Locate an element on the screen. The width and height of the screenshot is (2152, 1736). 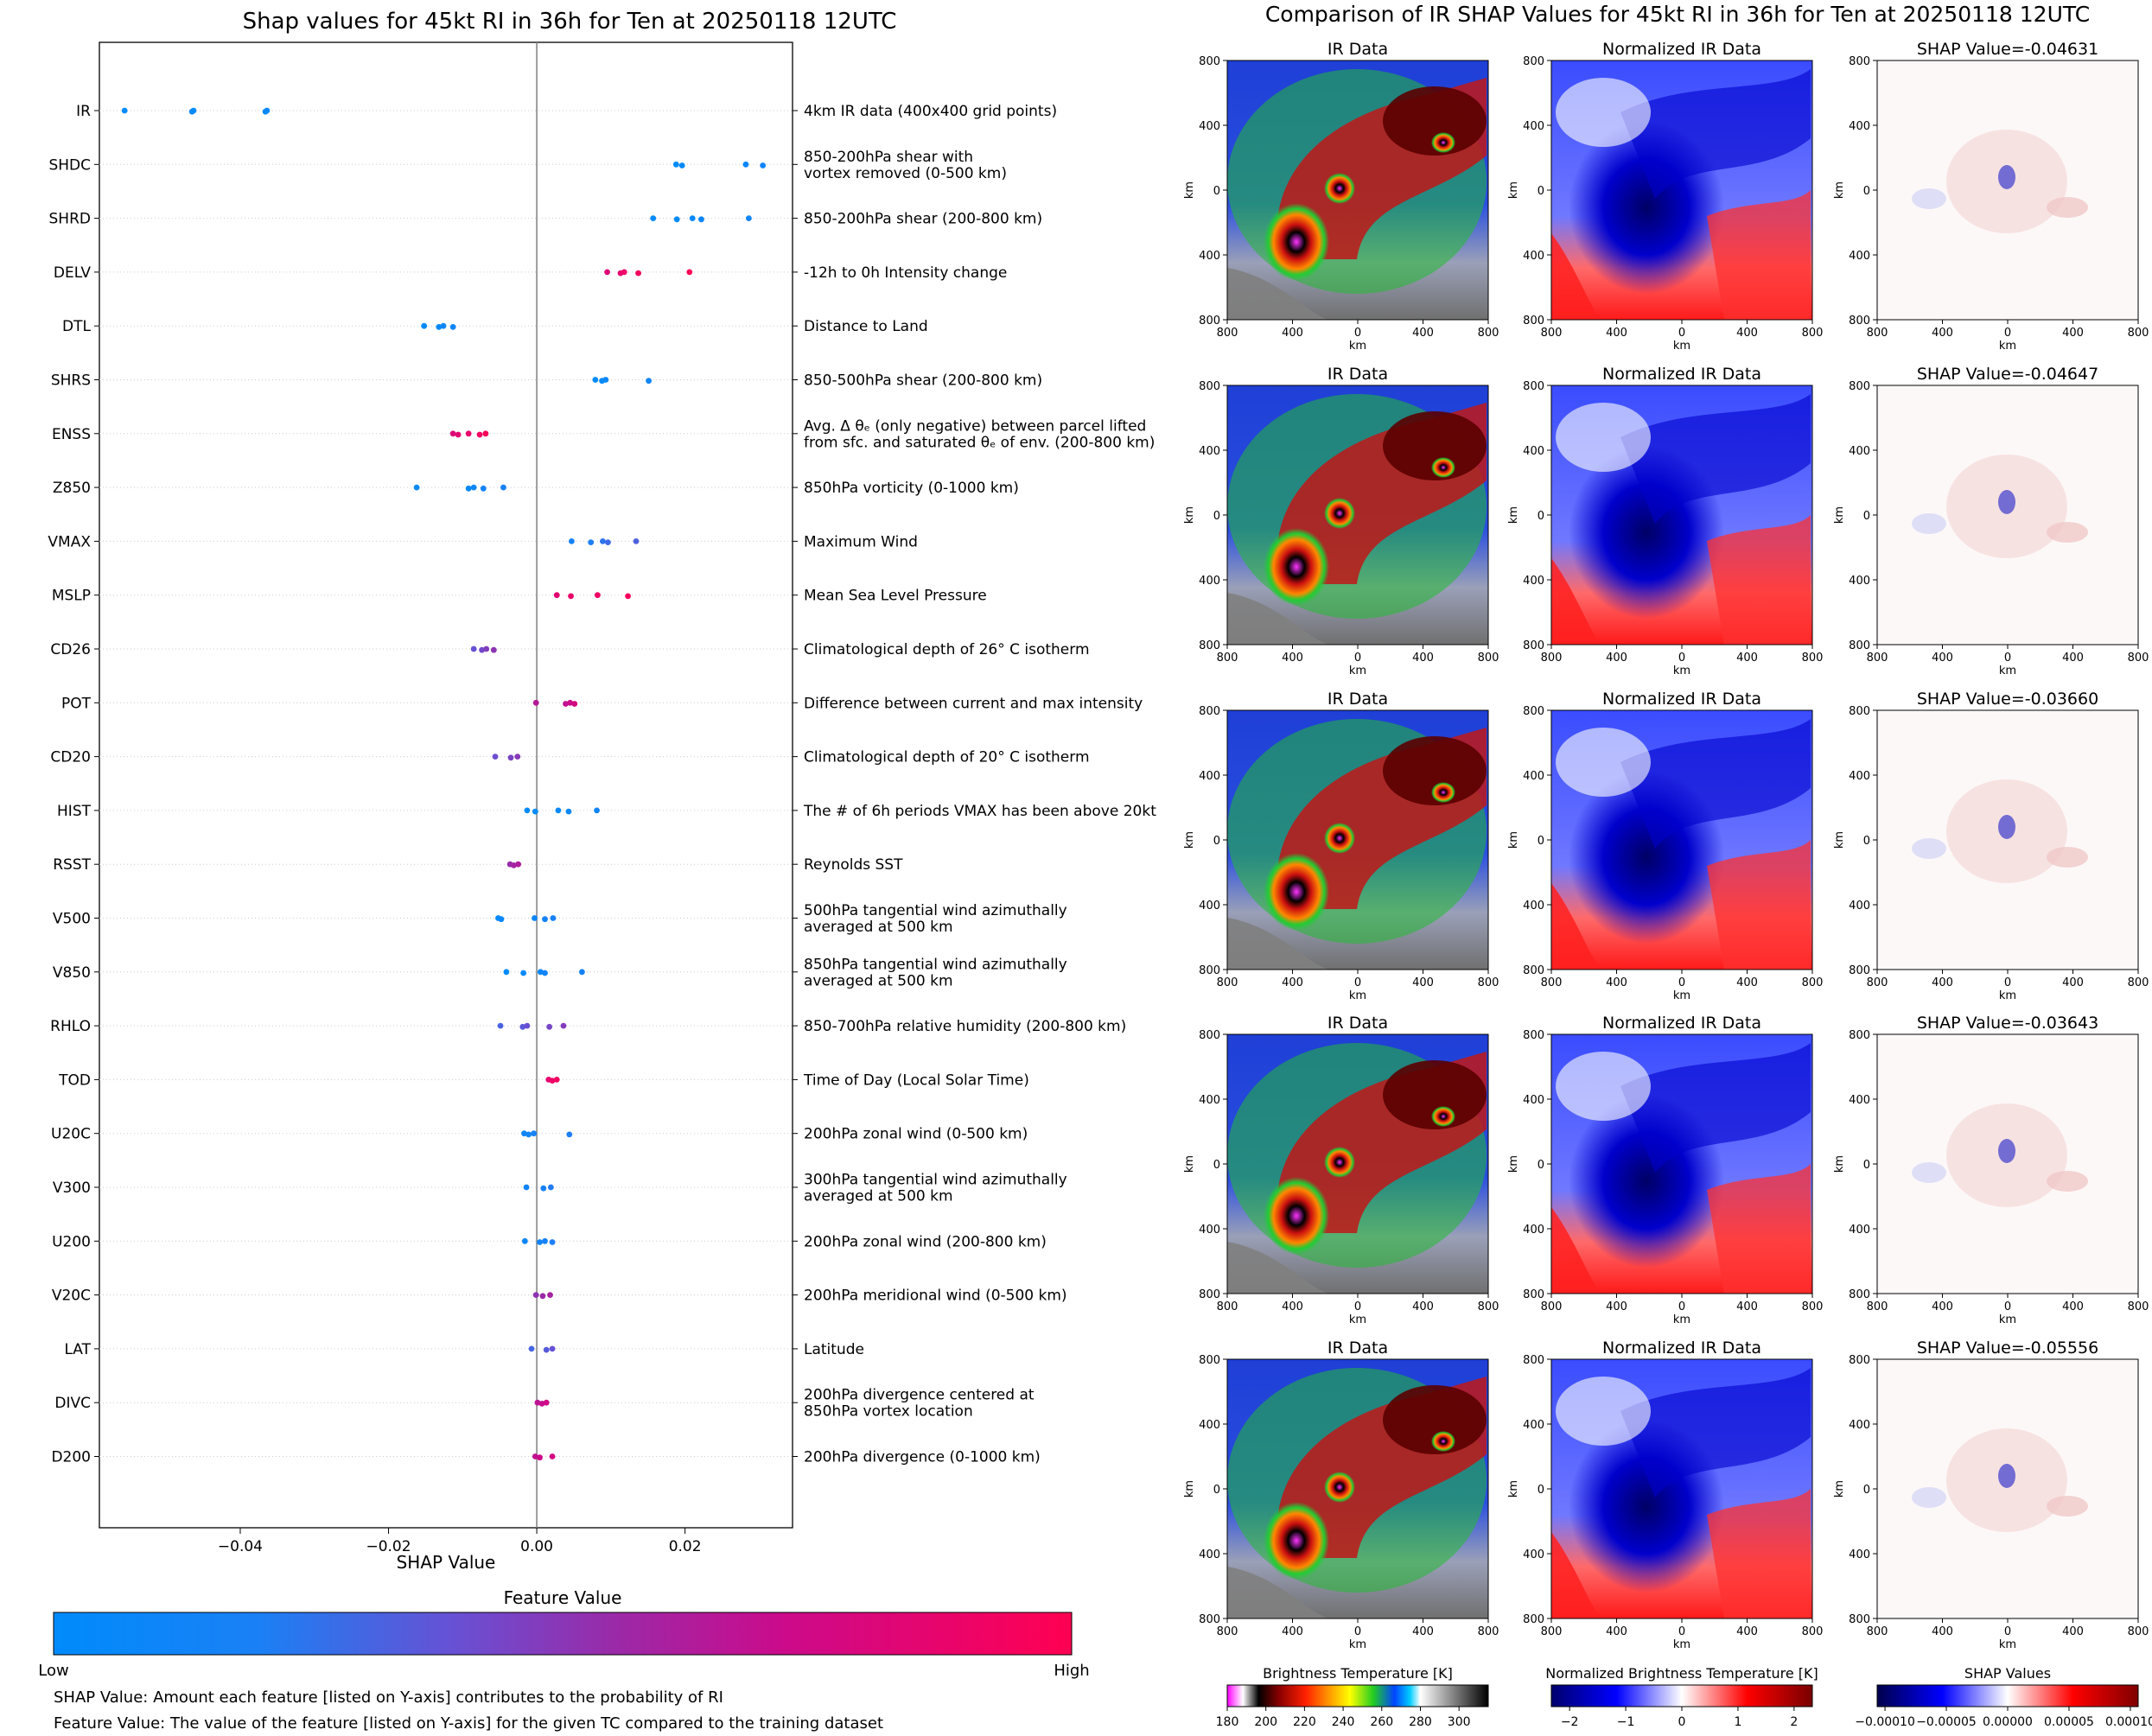
feature-label: D200 is located at coordinates (71, 1457).